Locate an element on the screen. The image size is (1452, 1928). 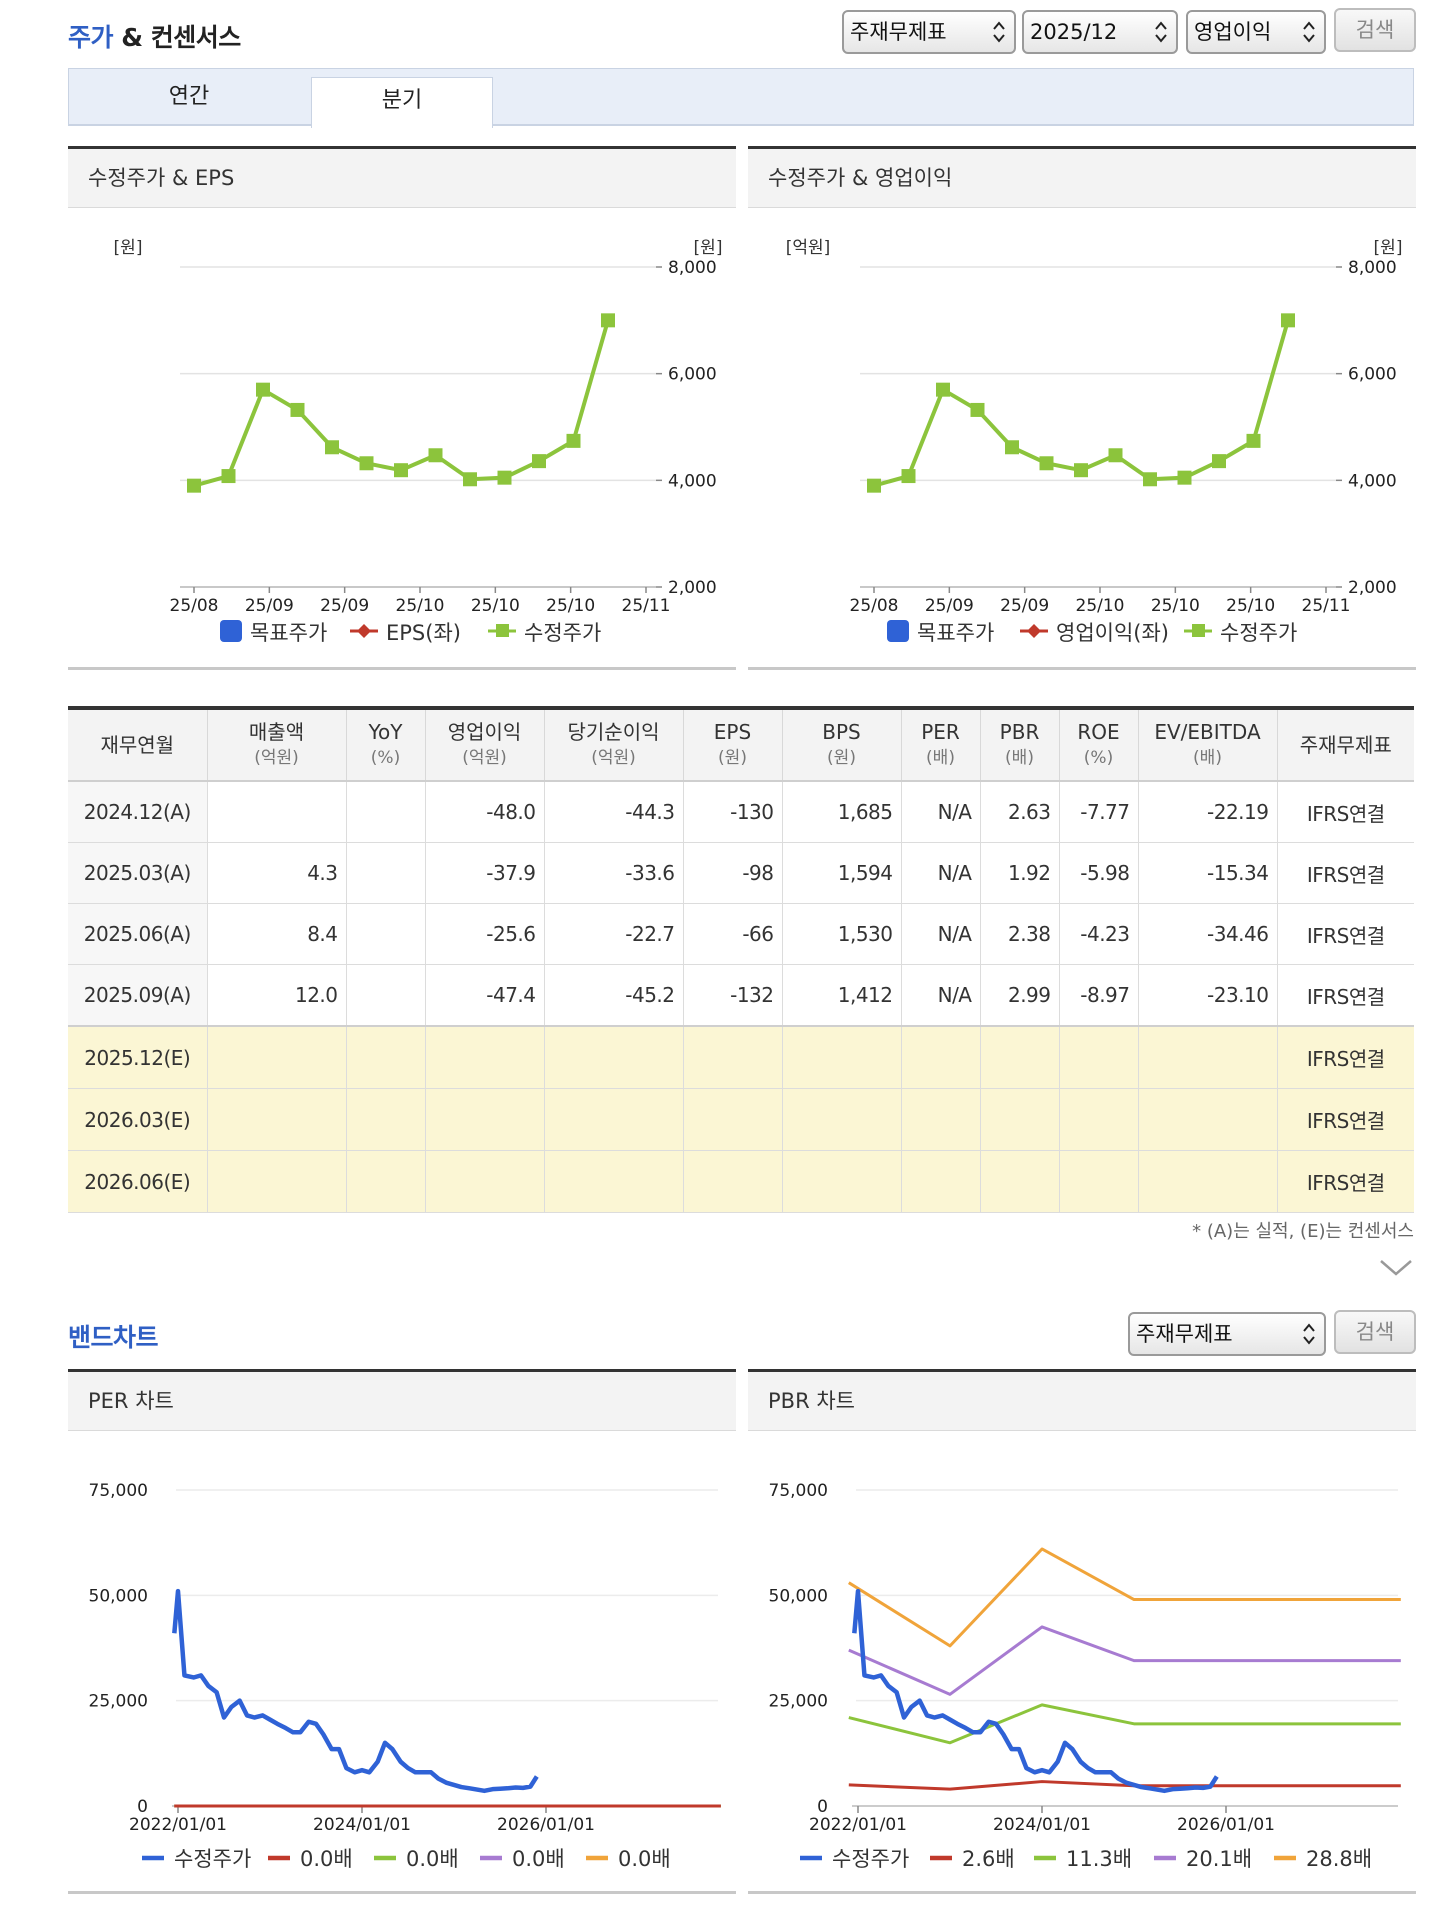
table-cell: -130 is located at coordinates (733, 812).